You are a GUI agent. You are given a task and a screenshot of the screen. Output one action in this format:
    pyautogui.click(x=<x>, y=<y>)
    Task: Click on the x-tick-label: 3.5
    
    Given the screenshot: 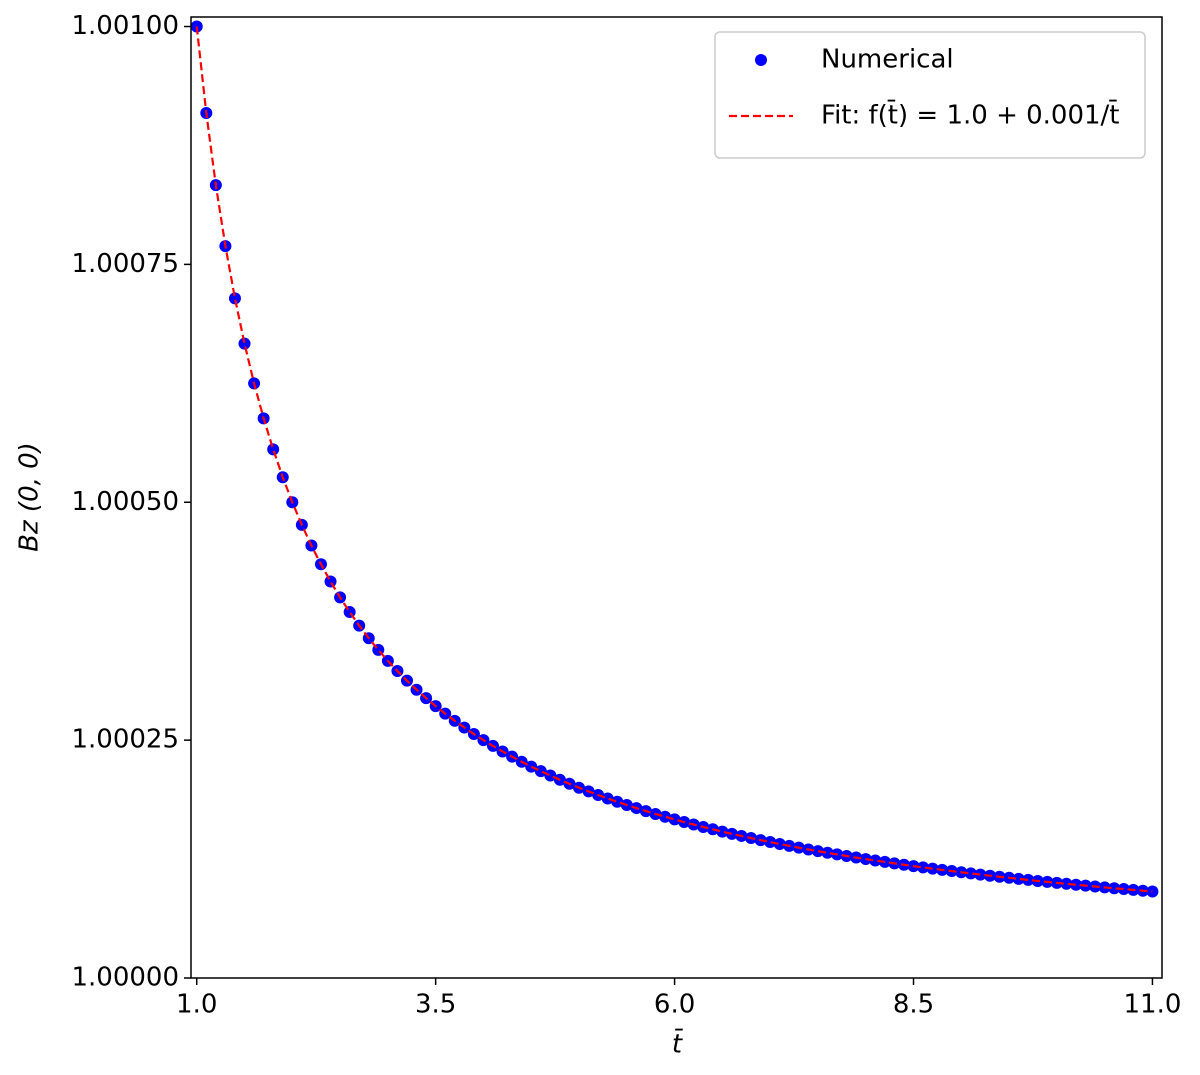 What is the action you would take?
    pyautogui.click(x=435, y=1005)
    